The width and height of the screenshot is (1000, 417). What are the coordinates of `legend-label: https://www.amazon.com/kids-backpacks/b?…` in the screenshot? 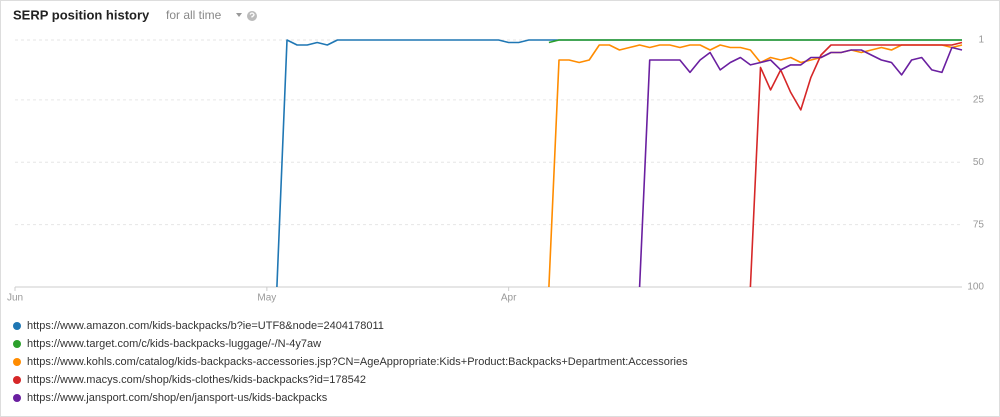 It's located at (205, 326).